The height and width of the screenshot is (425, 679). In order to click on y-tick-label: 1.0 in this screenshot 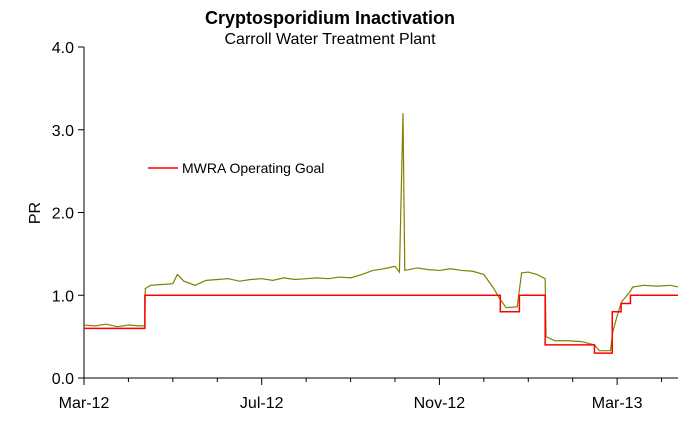, I will do `click(63, 296)`.